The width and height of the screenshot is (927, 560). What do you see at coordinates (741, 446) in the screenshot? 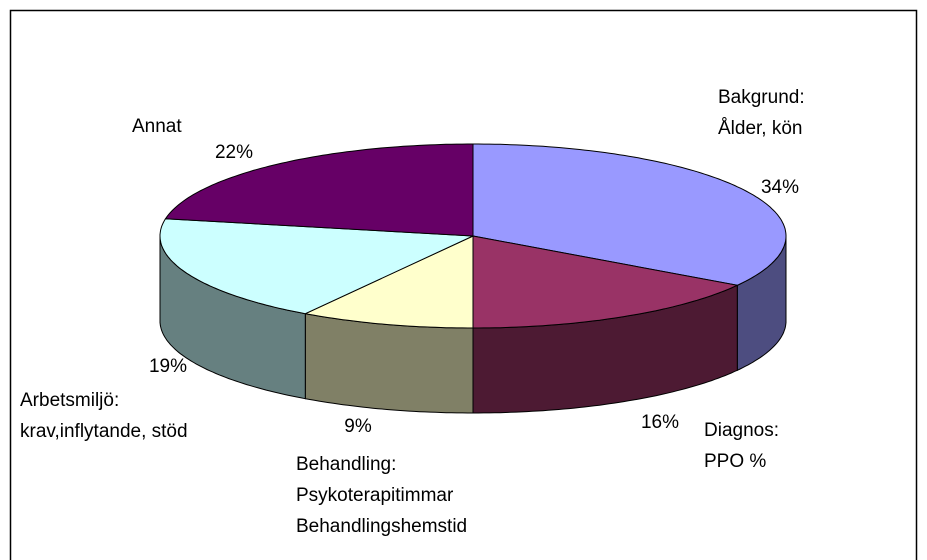
I see `category-label: Diagnos: PPO %` at bounding box center [741, 446].